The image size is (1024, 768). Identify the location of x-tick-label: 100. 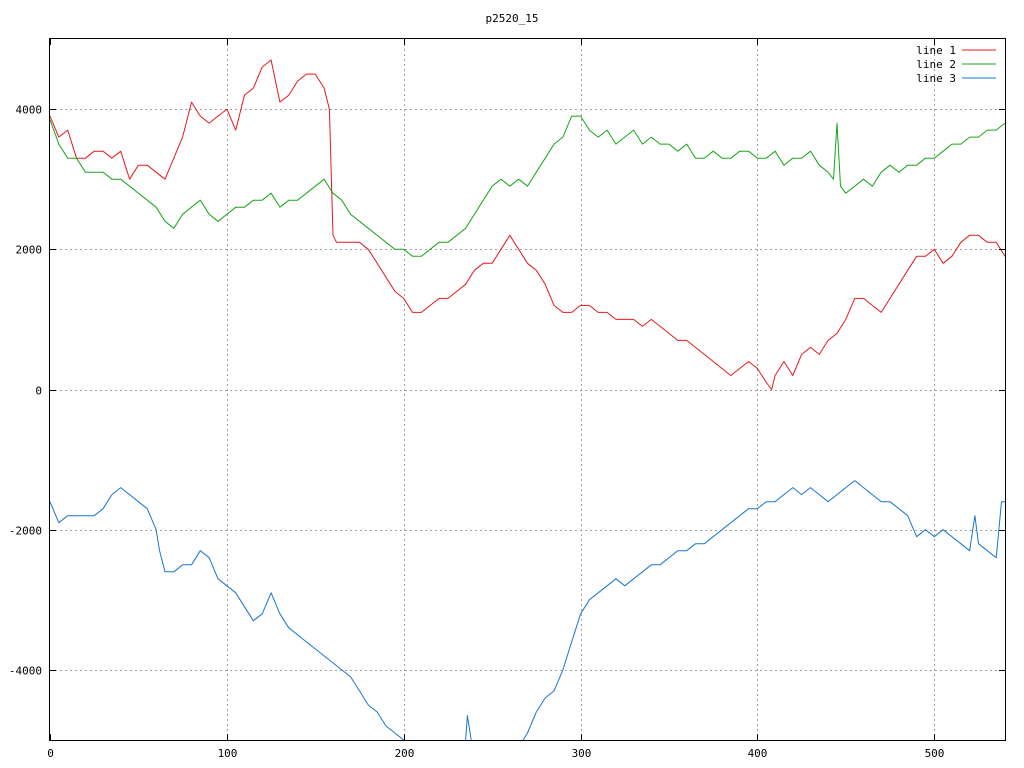
(228, 753).